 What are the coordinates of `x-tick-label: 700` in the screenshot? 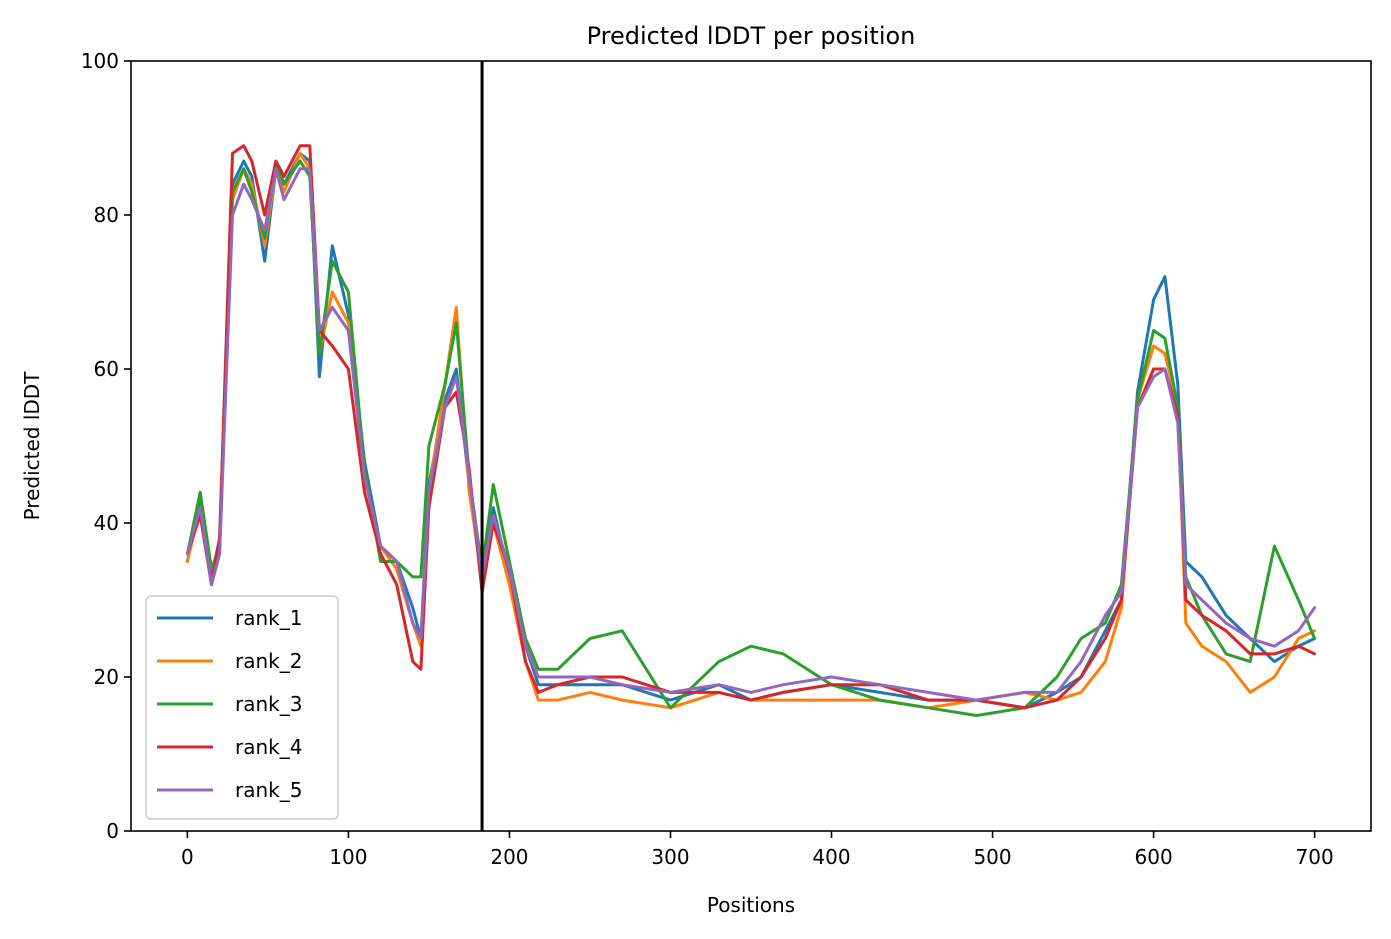 It's located at (1315, 857).